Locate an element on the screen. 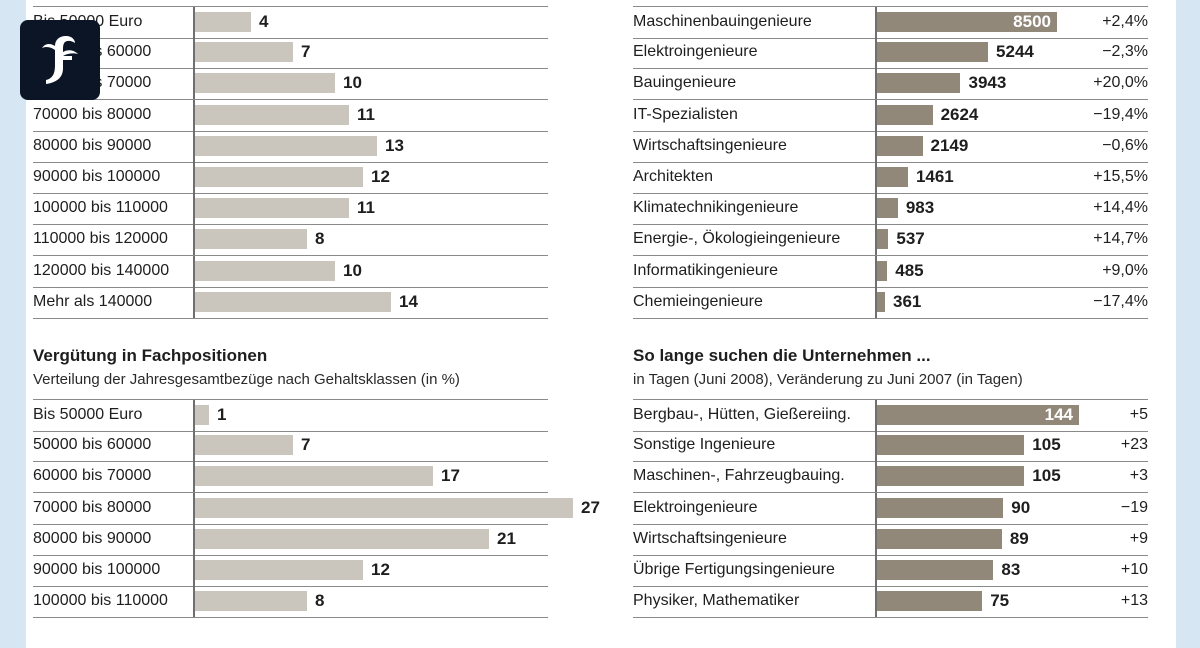 The image size is (1200, 648). change-label: +14,4% is located at coordinates (1120, 208).